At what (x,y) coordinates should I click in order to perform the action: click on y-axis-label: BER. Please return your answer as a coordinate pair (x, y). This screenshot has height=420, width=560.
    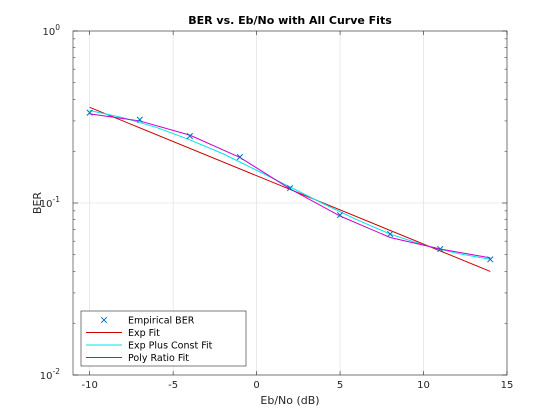
    Looking at the image, I should click on (37, 203).